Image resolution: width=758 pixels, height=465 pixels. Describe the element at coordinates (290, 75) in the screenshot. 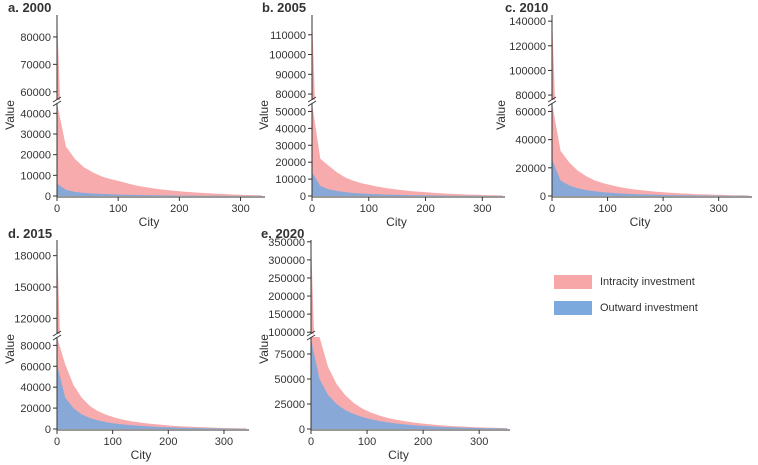

I see `y-tick-label: 90000` at that location.